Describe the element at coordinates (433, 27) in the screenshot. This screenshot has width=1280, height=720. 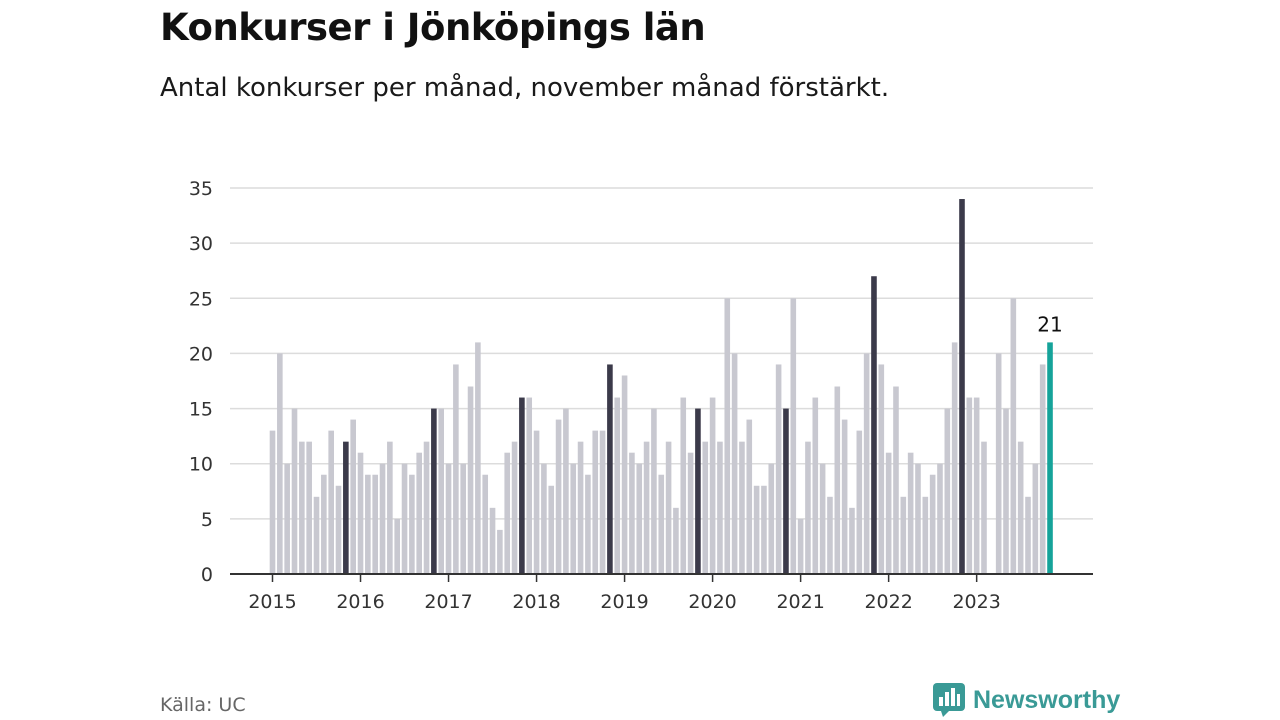
I see `chart-title: Konkurser i Jönköpings län` at that location.